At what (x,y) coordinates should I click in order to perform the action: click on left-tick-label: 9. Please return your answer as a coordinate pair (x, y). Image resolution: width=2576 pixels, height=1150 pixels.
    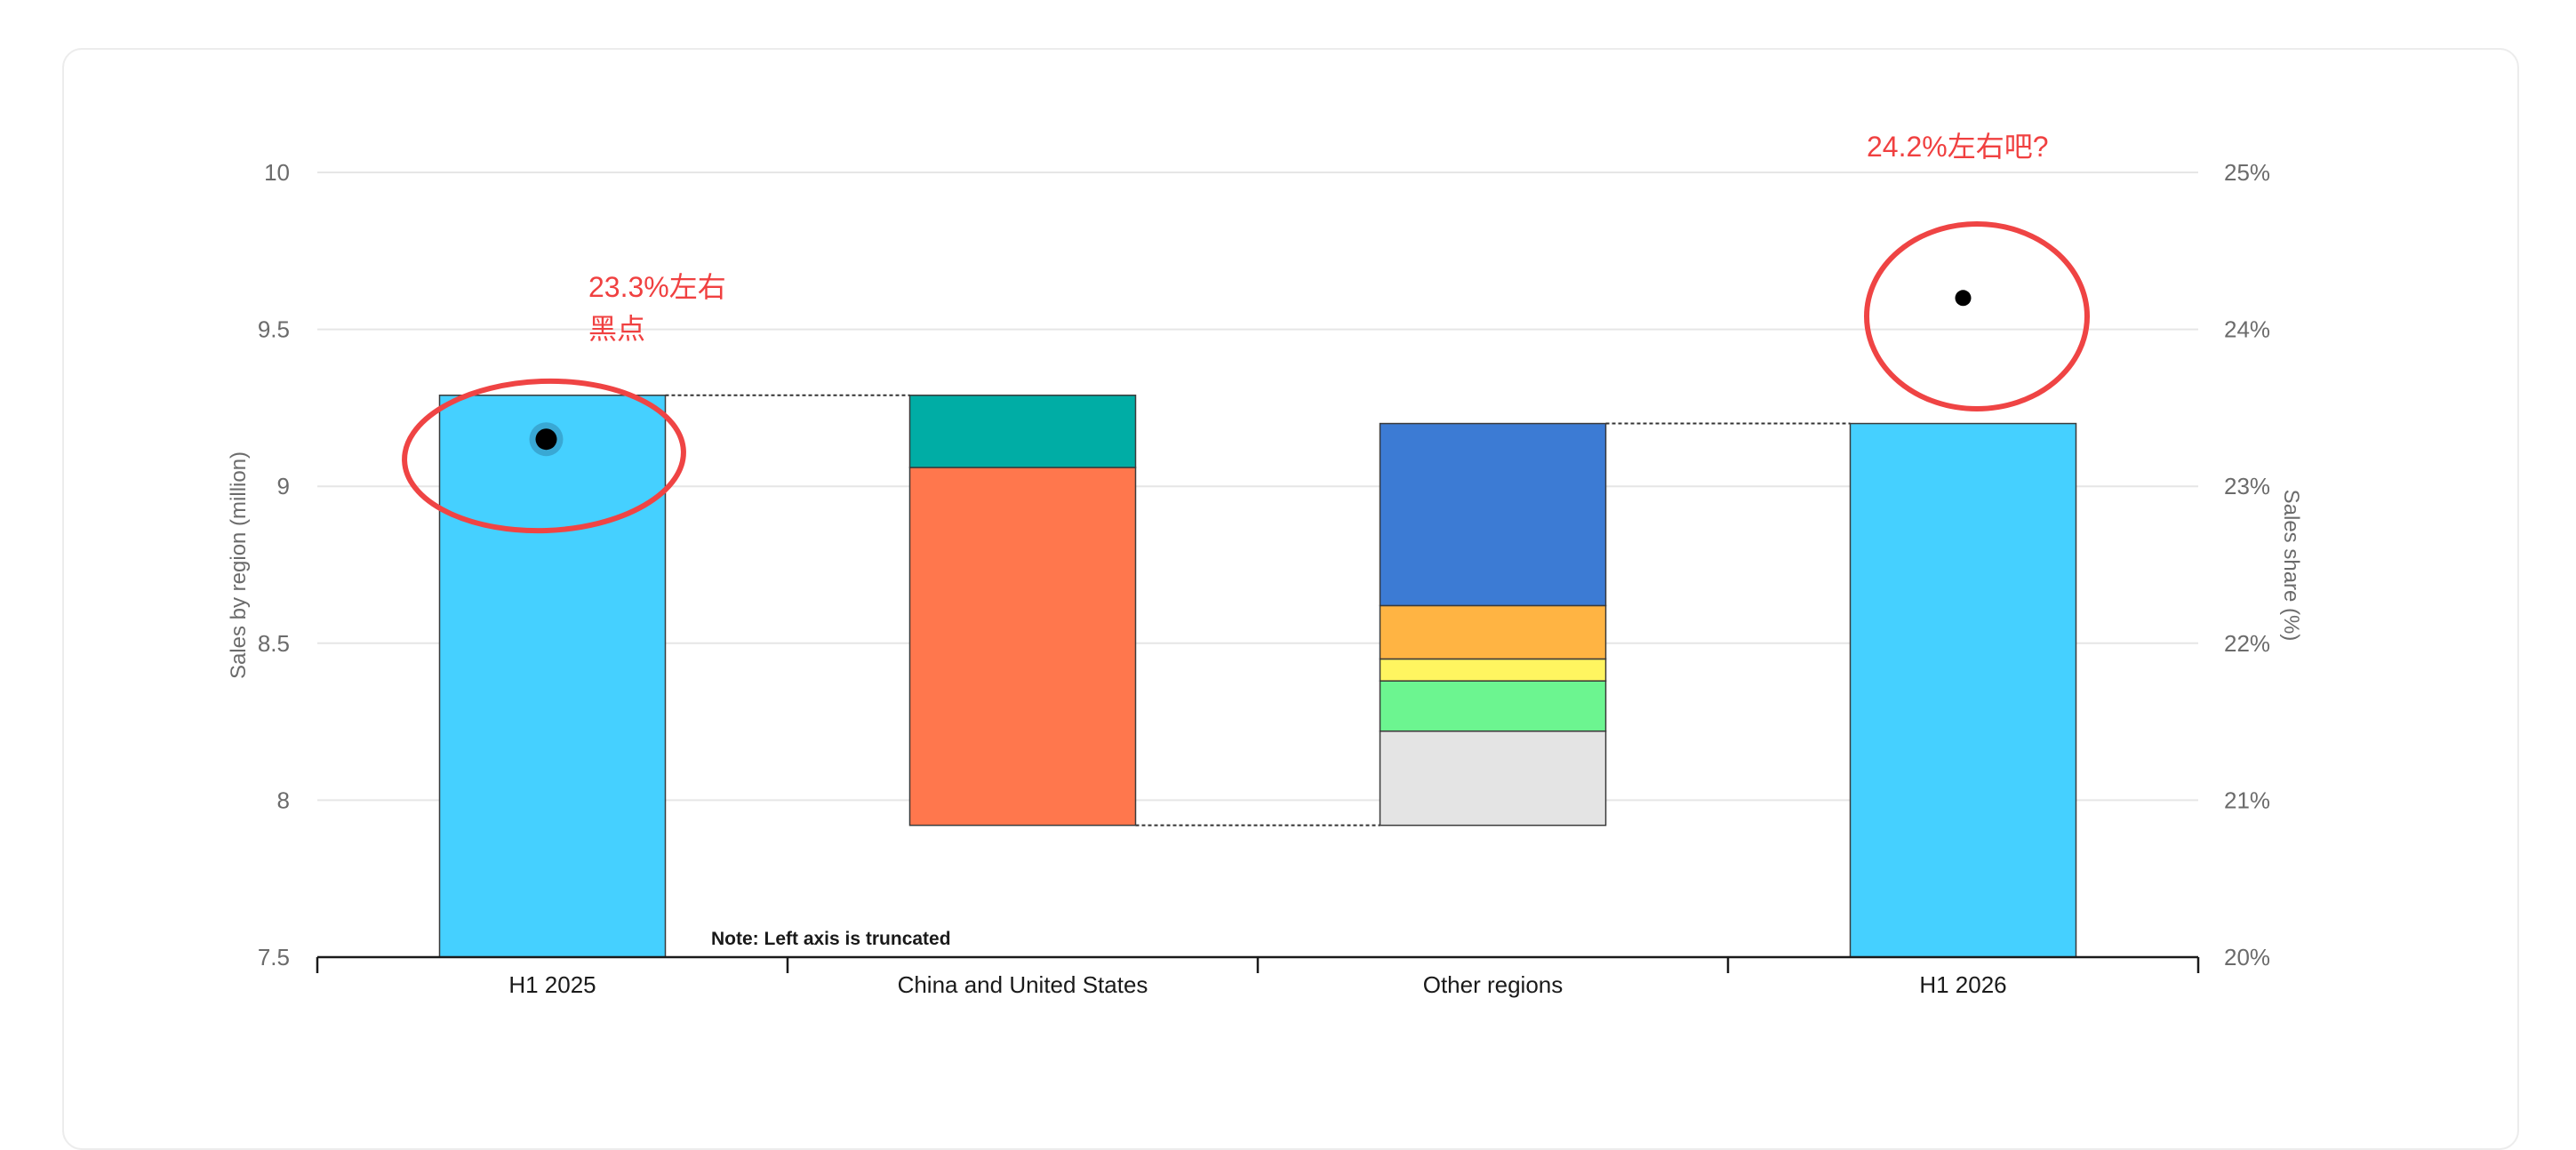
    Looking at the image, I should click on (283, 486).